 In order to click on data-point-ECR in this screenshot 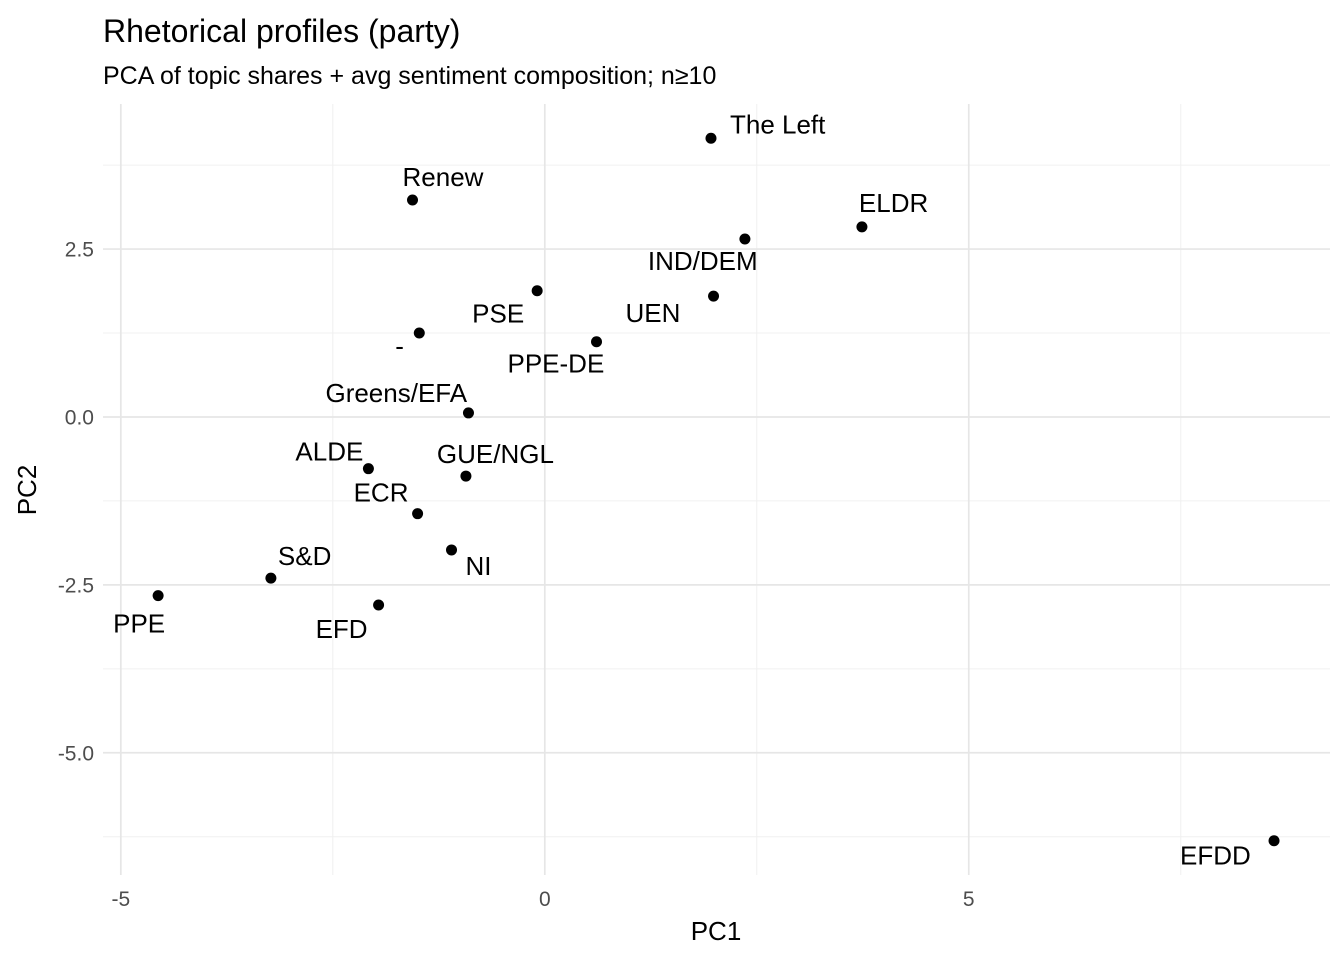, I will do `click(418, 514)`.